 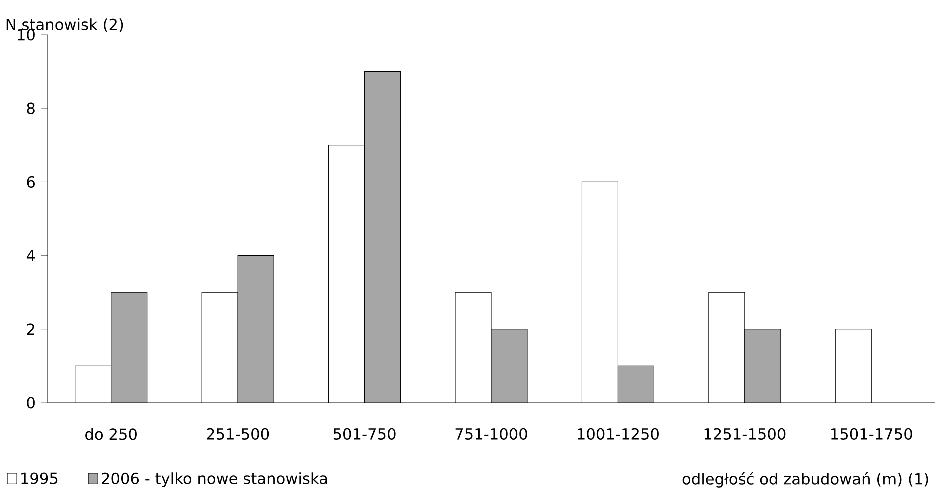 What do you see at coordinates (215, 480) in the screenshot?
I see `legend-label: 2006 - tylko nowe stanowiska` at bounding box center [215, 480].